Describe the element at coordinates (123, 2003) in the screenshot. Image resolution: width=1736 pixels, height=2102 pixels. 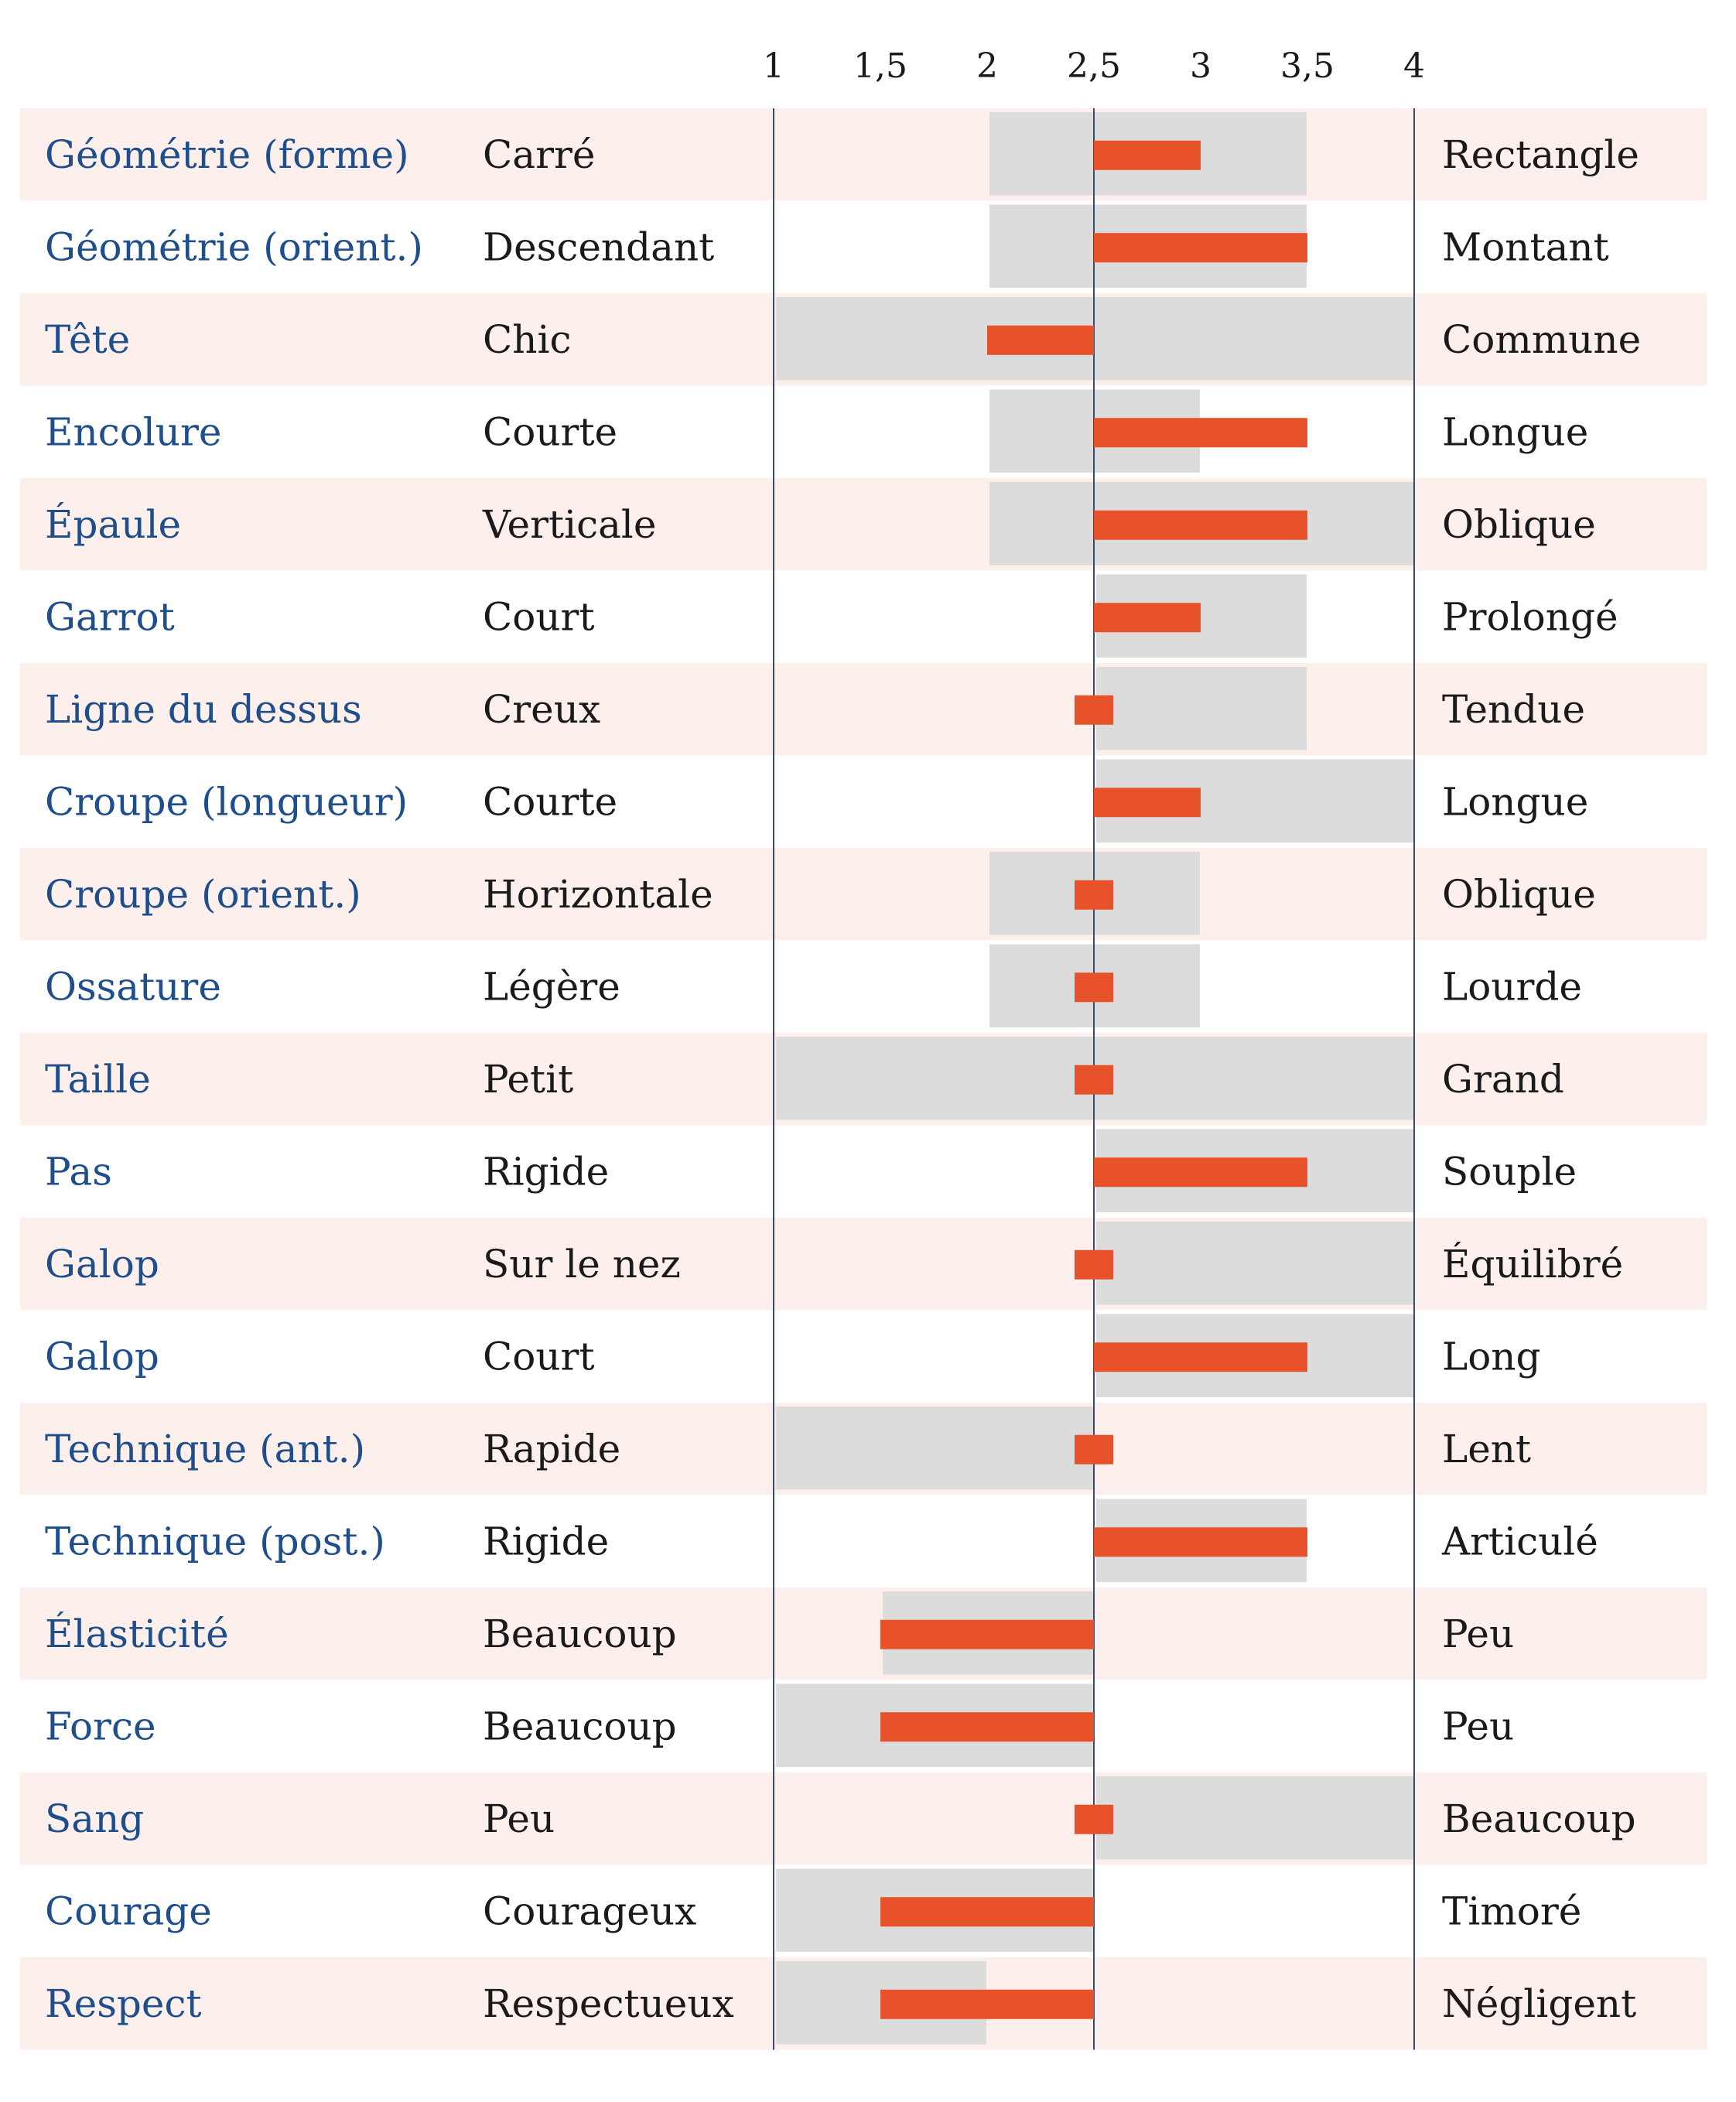
I see `criterion-label: Respect` at that location.